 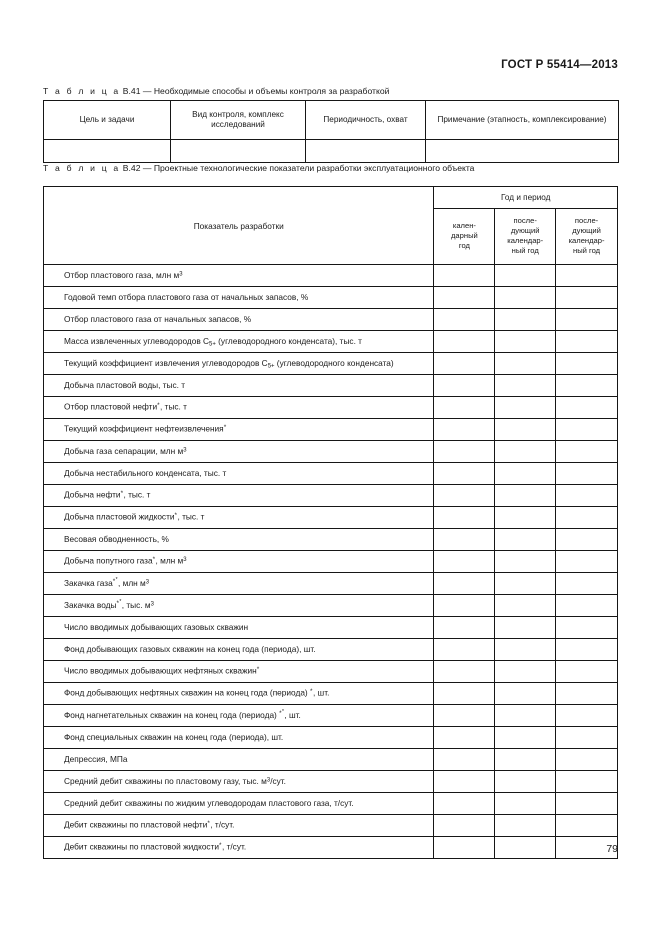 I want to click on table-b42-indicator-cell: Депрессия, МПа, so click(x=238, y=759).